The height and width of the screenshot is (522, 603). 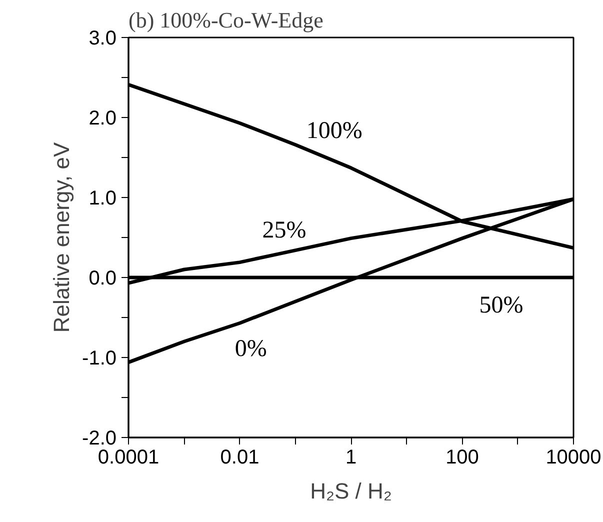 What do you see at coordinates (284, 231) in the screenshot?
I see `series-label: 25%` at bounding box center [284, 231].